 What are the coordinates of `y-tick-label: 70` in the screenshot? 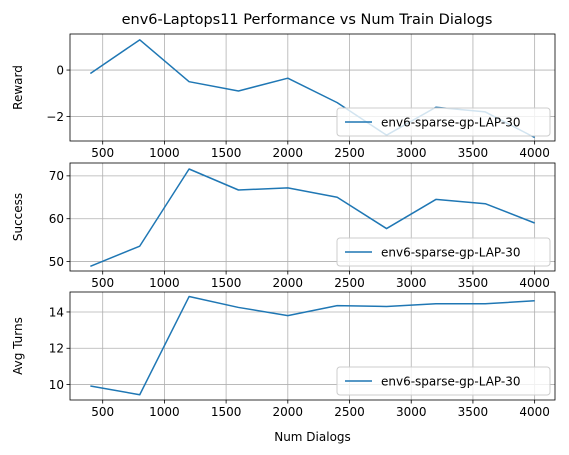 It's located at (56, 176).